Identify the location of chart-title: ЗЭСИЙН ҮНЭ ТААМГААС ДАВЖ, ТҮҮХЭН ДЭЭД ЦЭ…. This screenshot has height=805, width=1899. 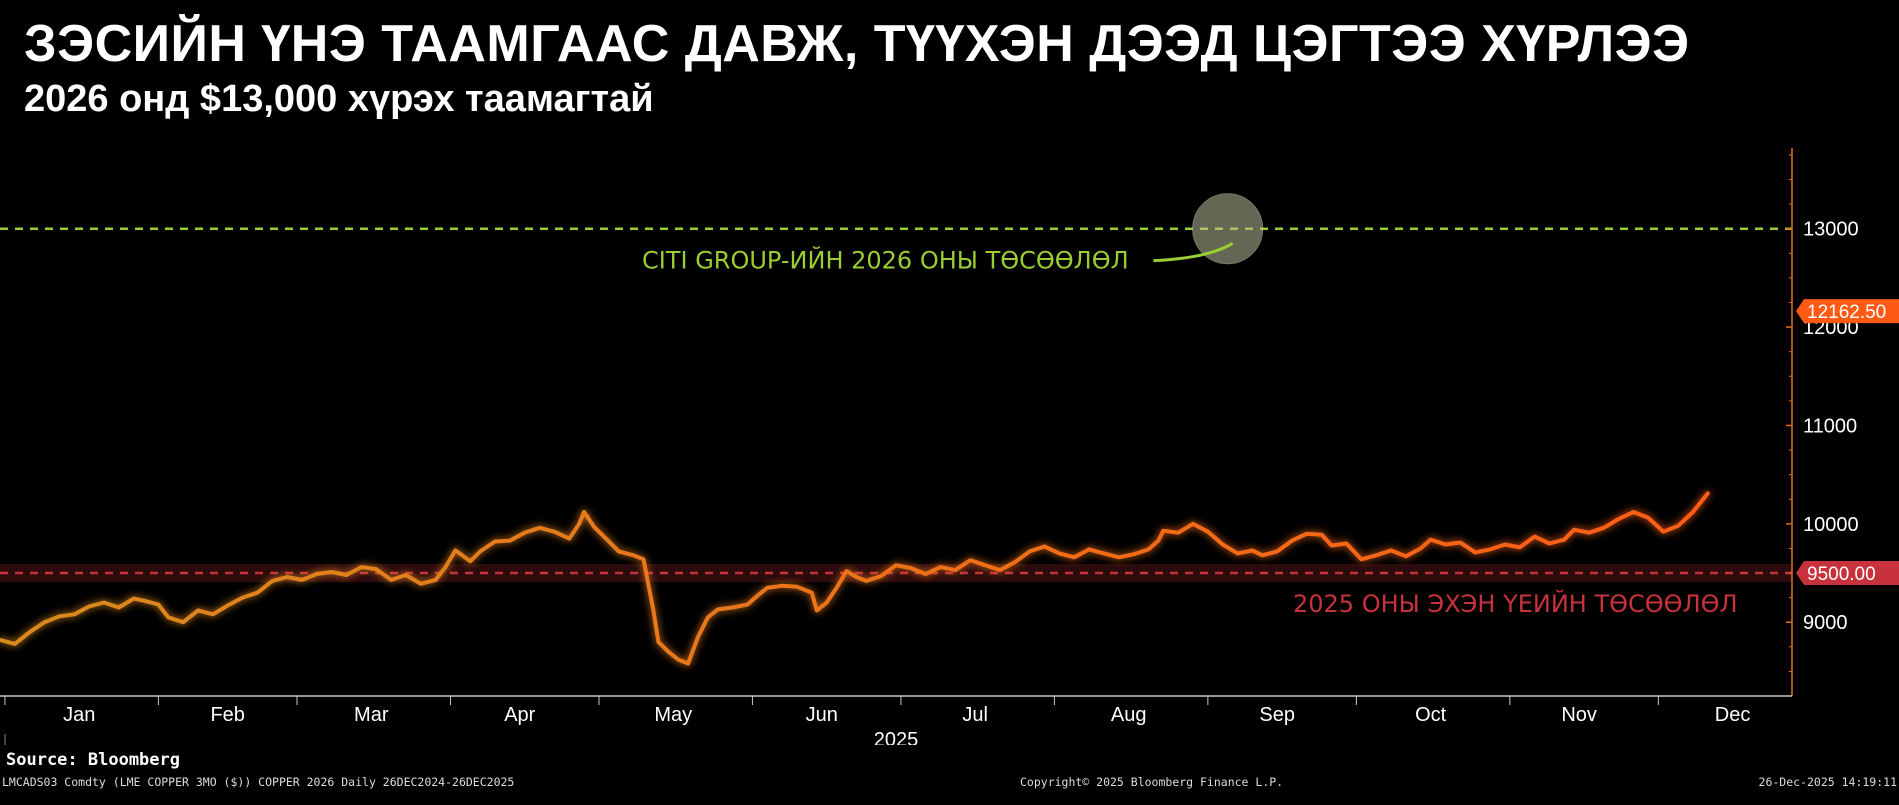
(857, 44).